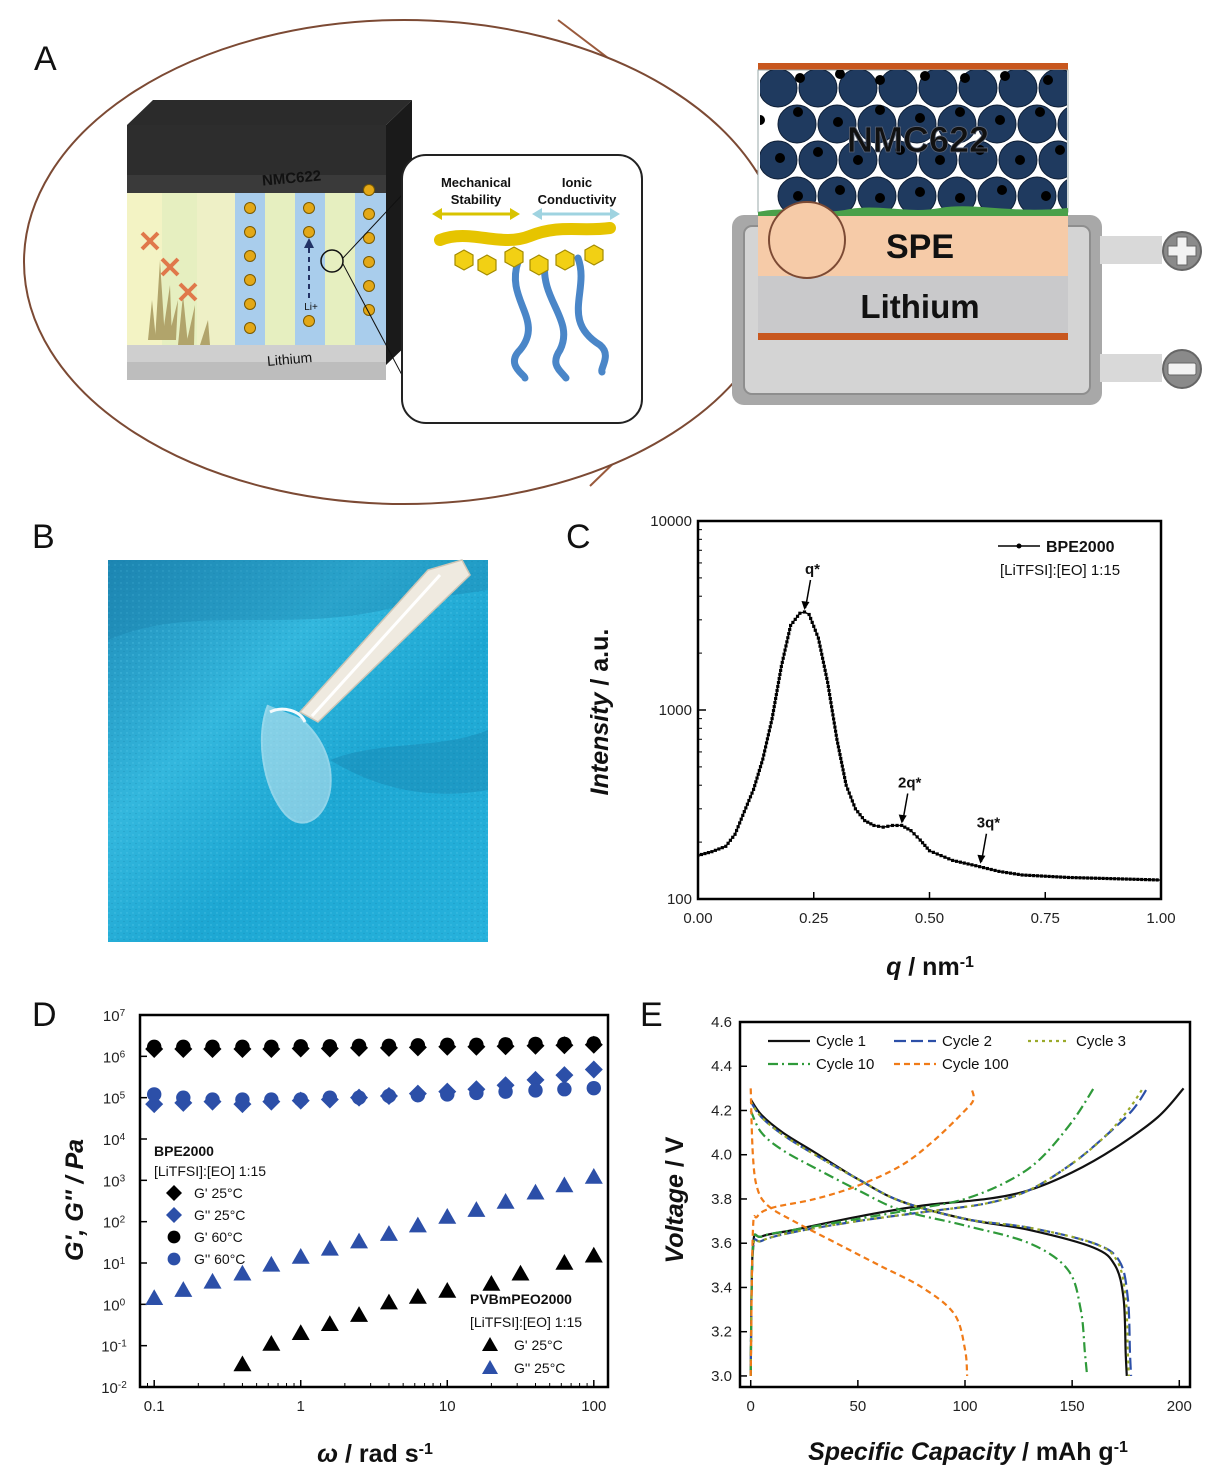  Describe the element at coordinates (529, 260) in the screenshot. I see `pendant-group-icon` at that location.